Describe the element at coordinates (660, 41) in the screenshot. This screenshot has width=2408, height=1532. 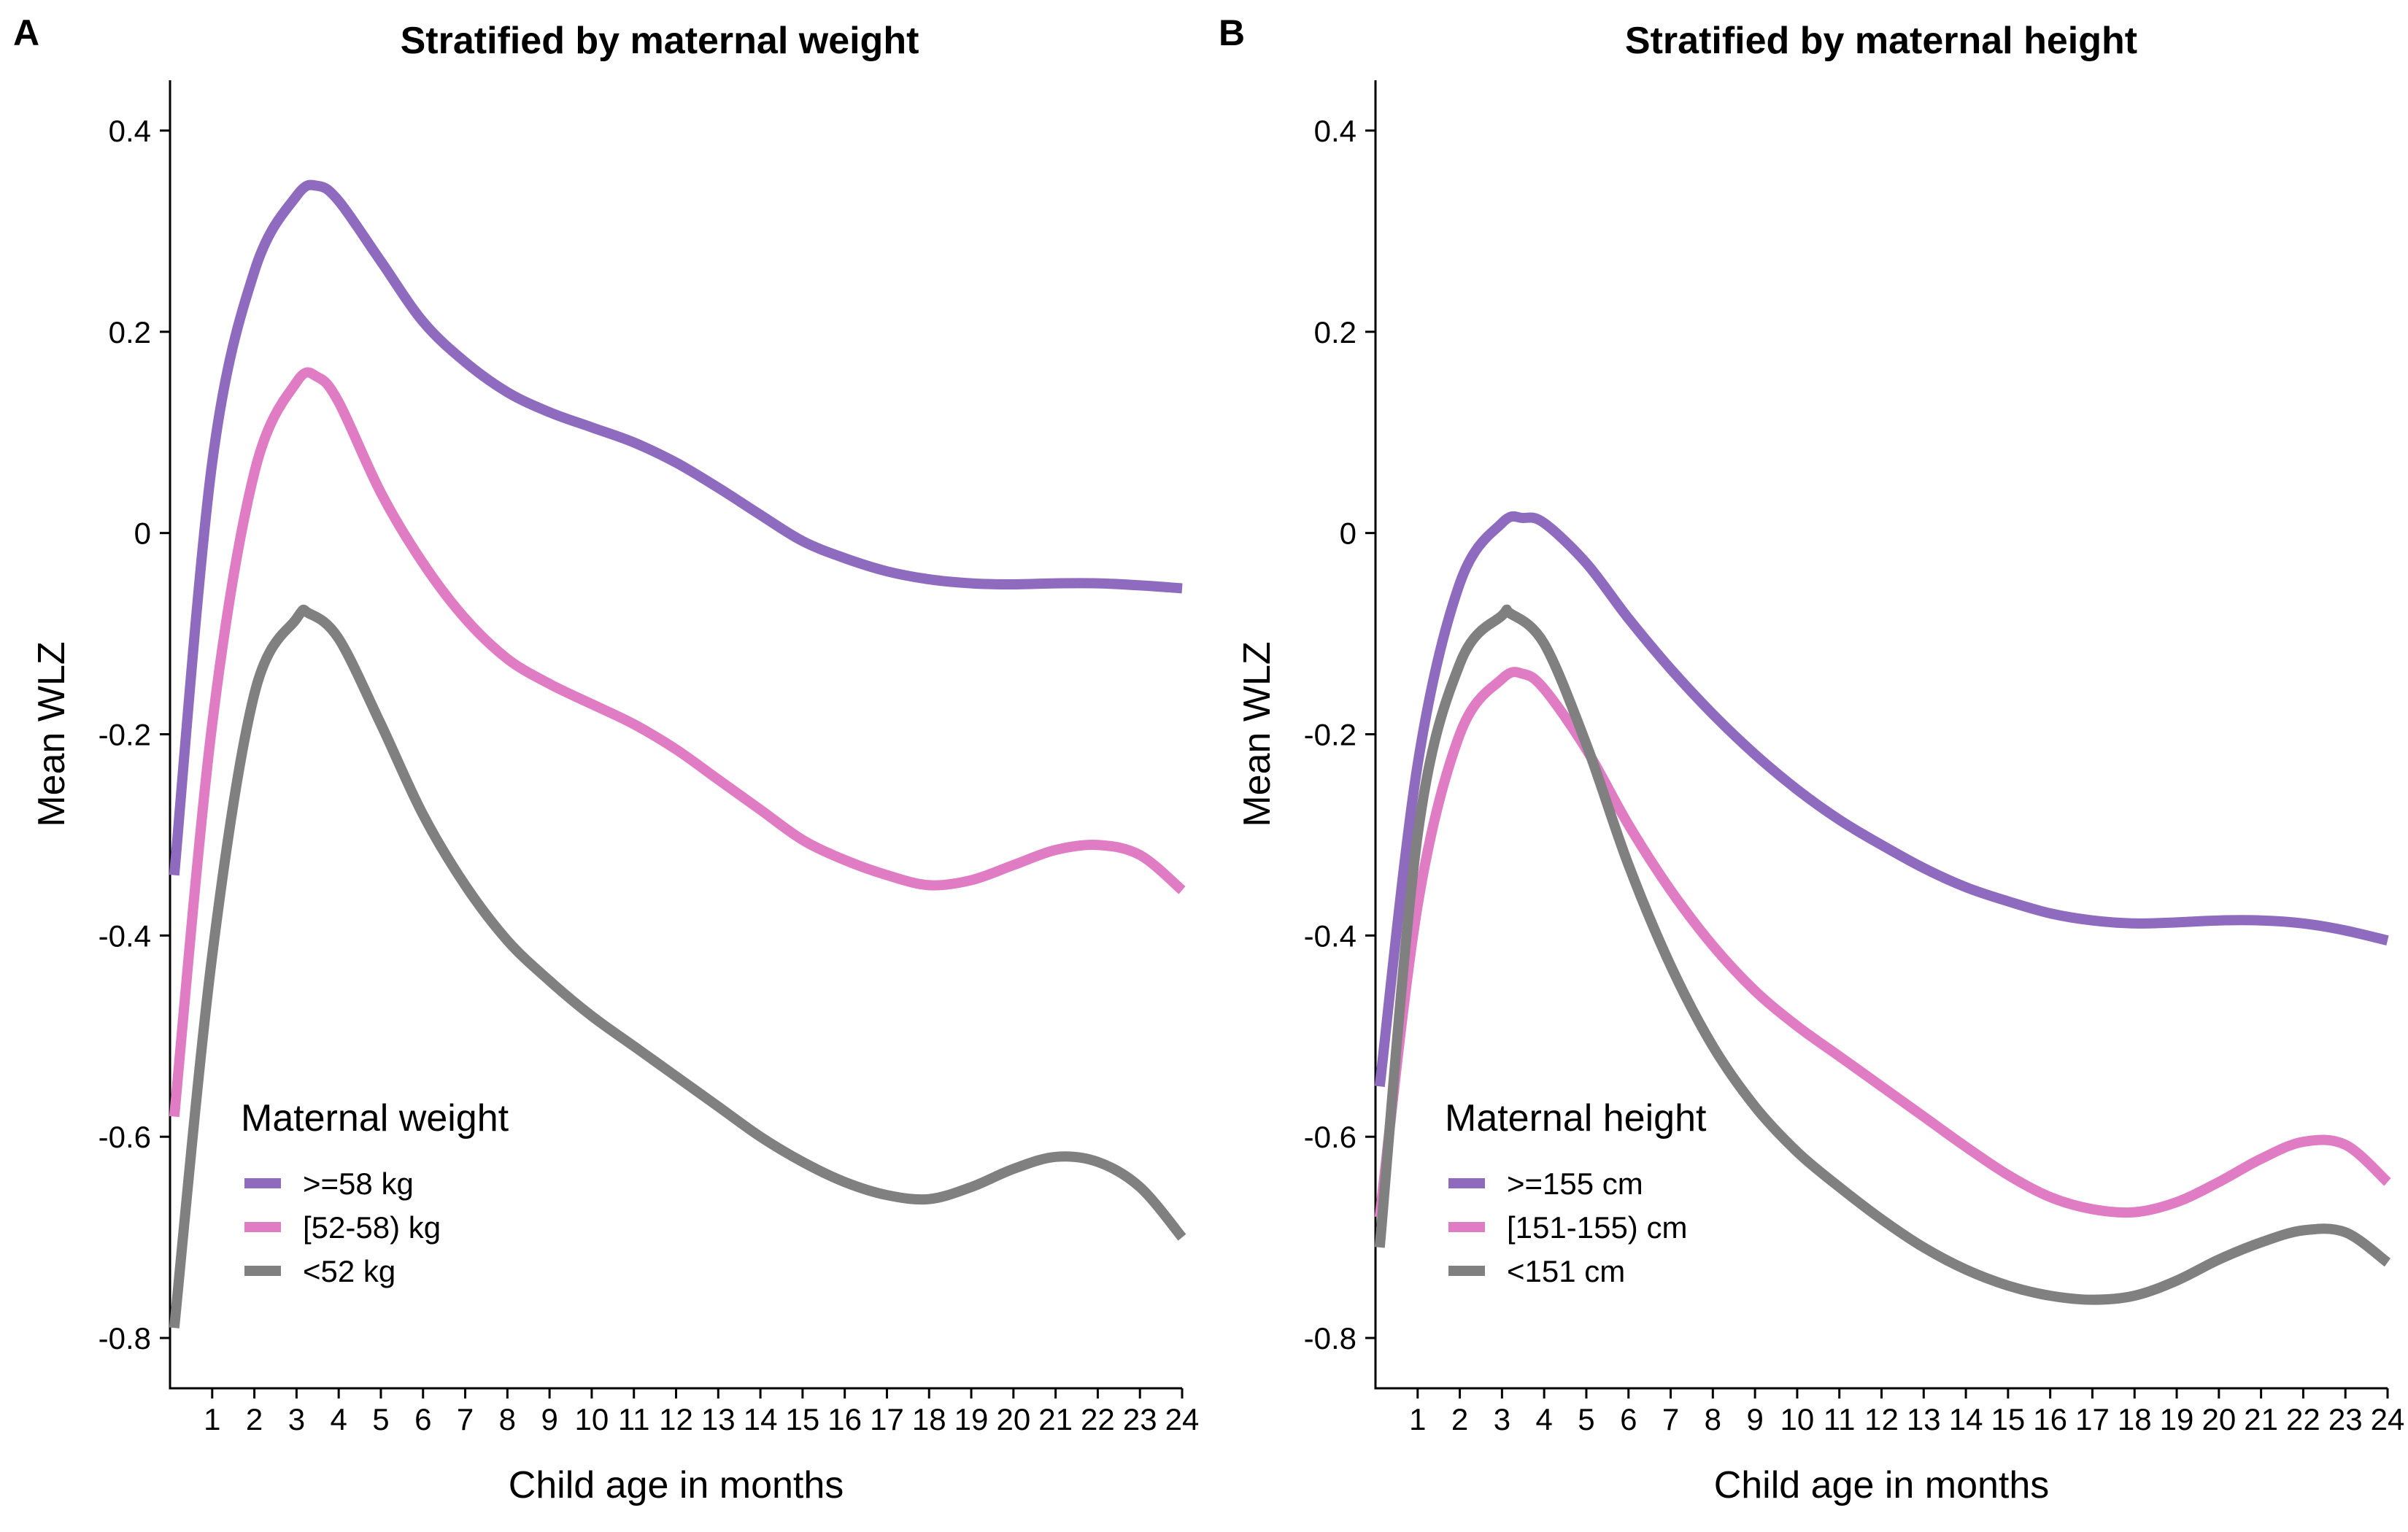
I see `panel-title: Stratified by maternal weight` at that location.